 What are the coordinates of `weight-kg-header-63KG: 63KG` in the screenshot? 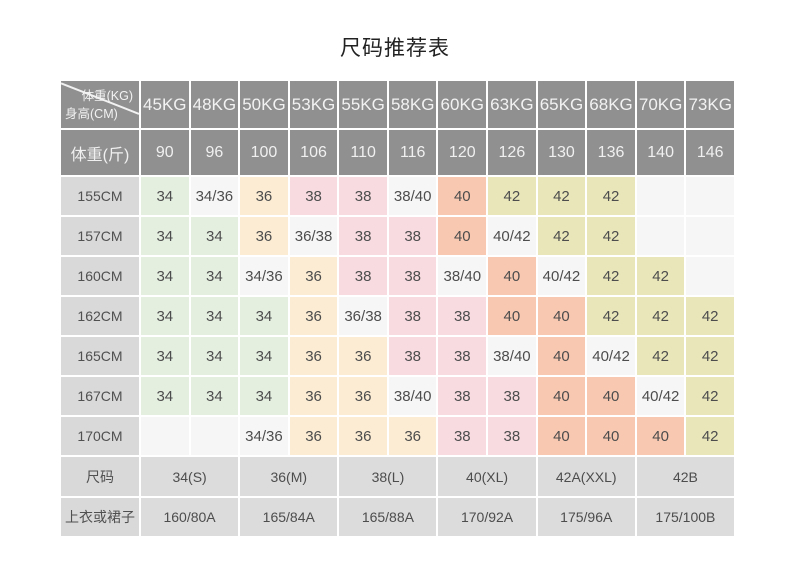 It's located at (512, 104).